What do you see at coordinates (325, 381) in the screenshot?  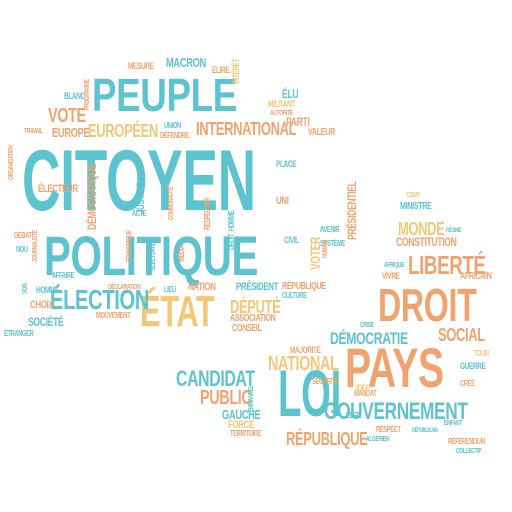 I see `word-securite: SÉCURITÉ` at bounding box center [325, 381].